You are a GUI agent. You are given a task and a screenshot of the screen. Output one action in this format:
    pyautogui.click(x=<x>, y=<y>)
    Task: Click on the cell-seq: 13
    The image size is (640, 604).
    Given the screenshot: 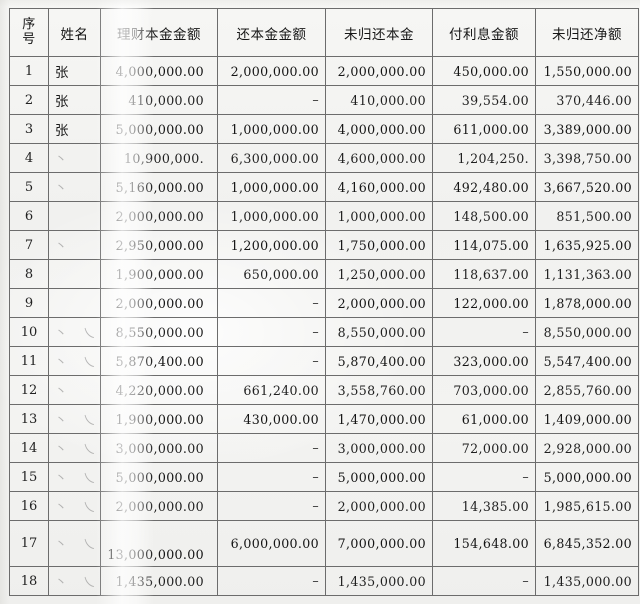 What is the action you would take?
    pyautogui.click(x=29, y=419)
    